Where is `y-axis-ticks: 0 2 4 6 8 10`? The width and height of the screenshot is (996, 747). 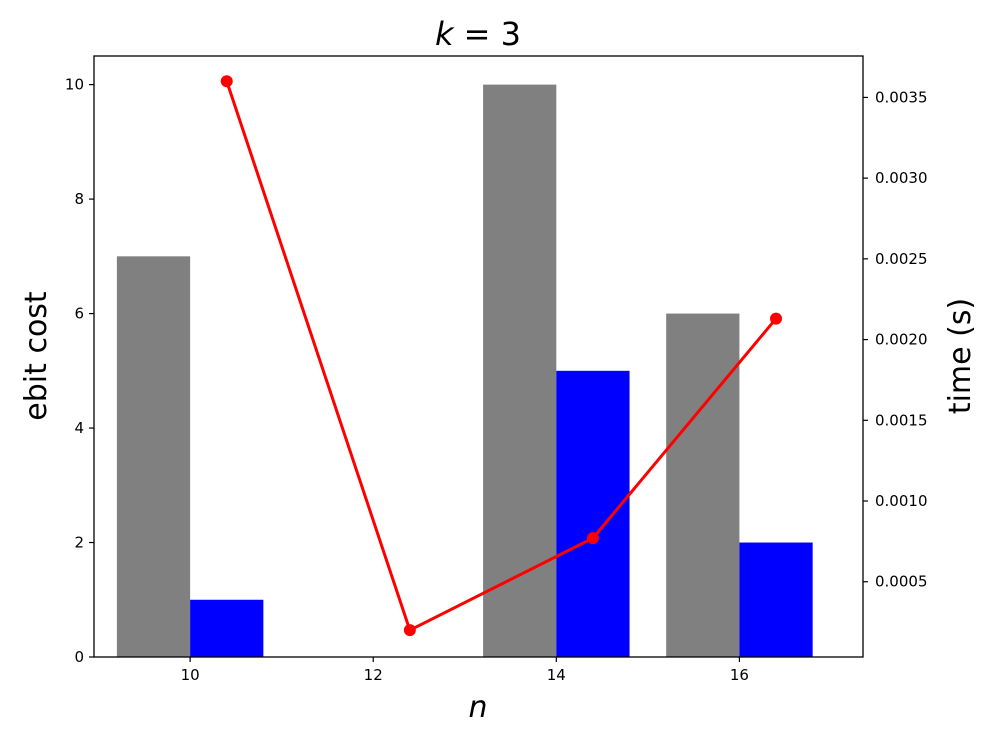 y-axis-ticks: 0 2 4 6 8 10 is located at coordinates (79, 371).